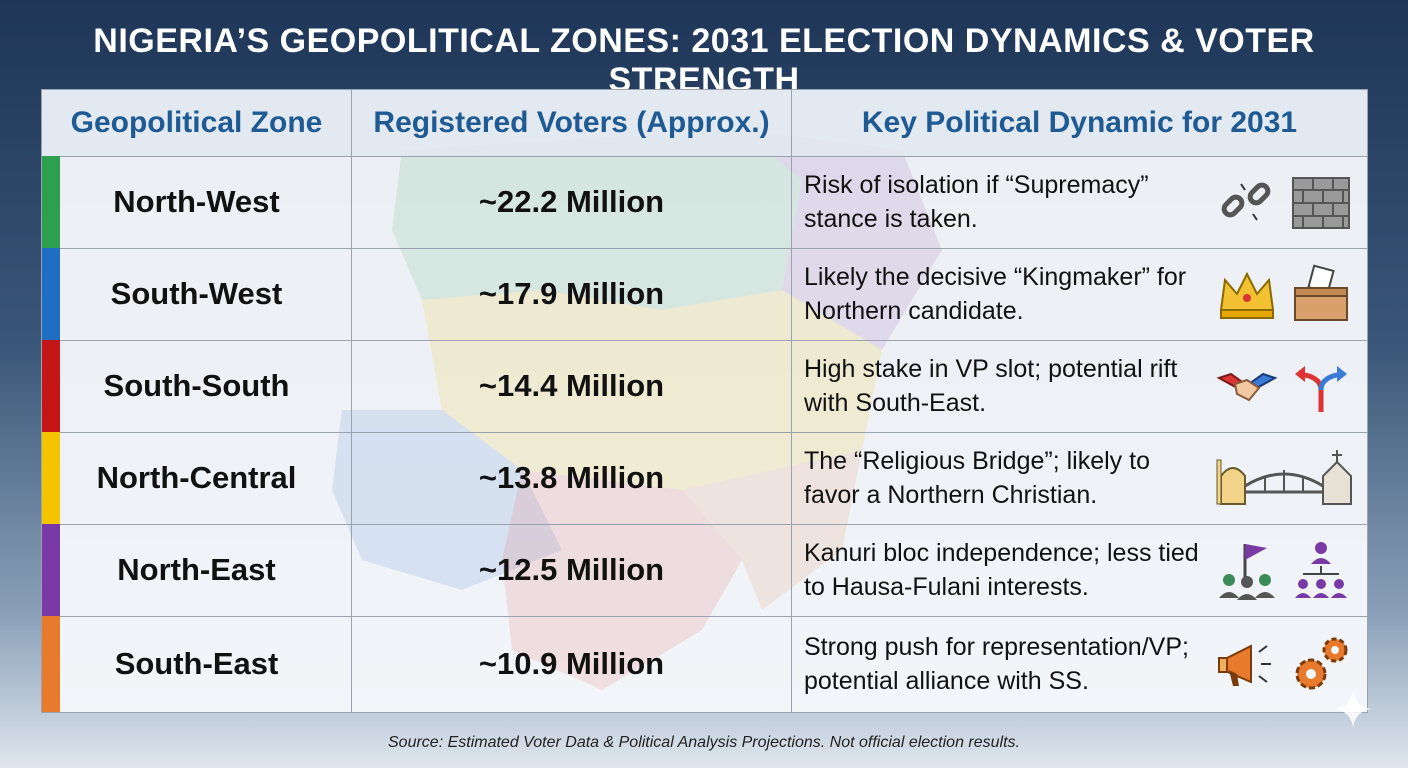 This screenshot has width=1408, height=768. What do you see at coordinates (1321, 292) in the screenshot?
I see `ballot-box-icon` at bounding box center [1321, 292].